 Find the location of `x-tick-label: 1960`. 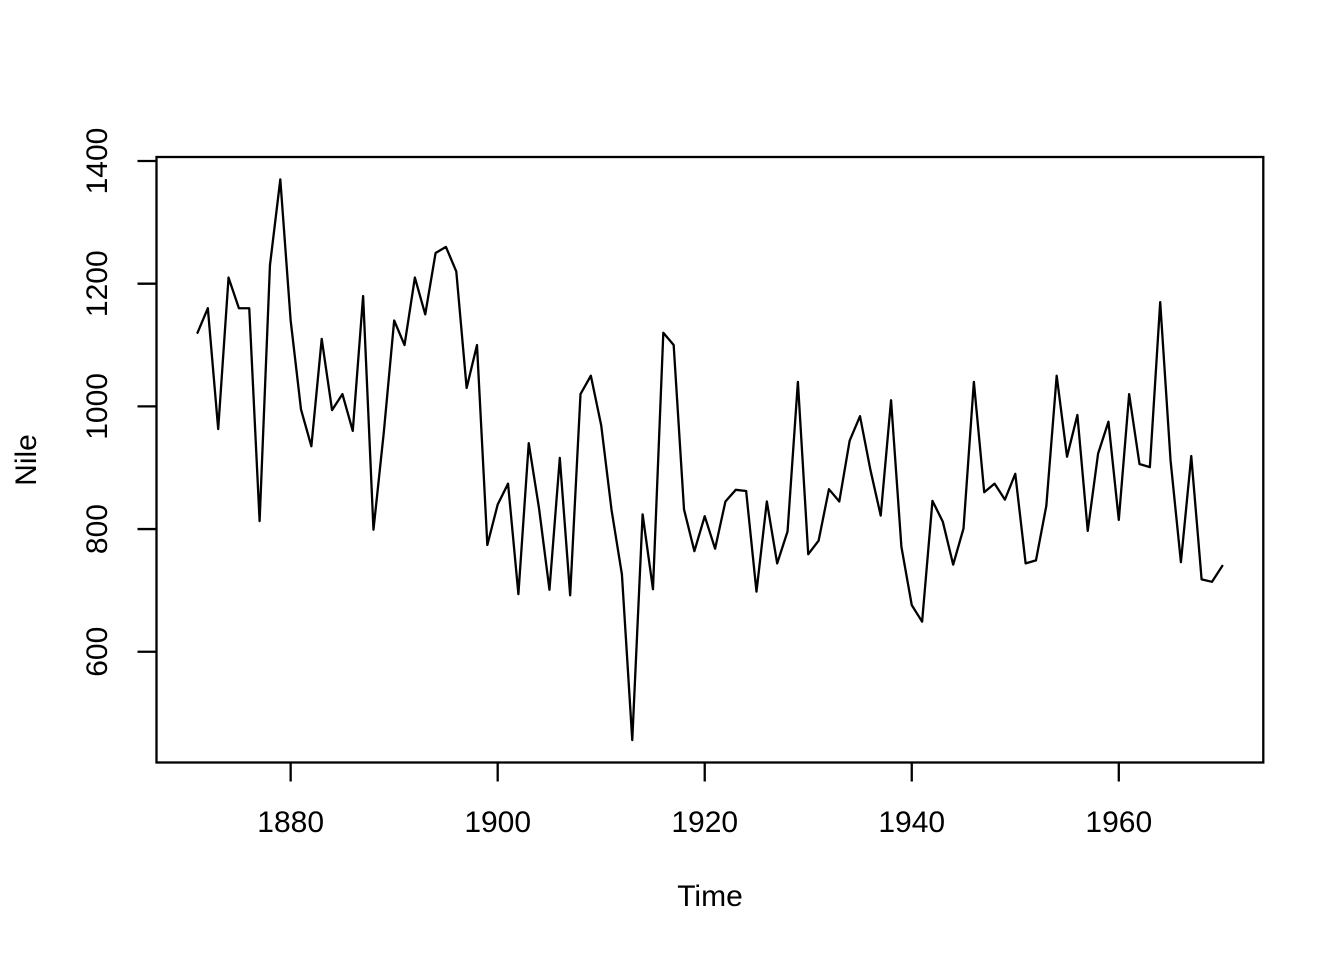

x-tick-label: 1960 is located at coordinates (1118, 822).